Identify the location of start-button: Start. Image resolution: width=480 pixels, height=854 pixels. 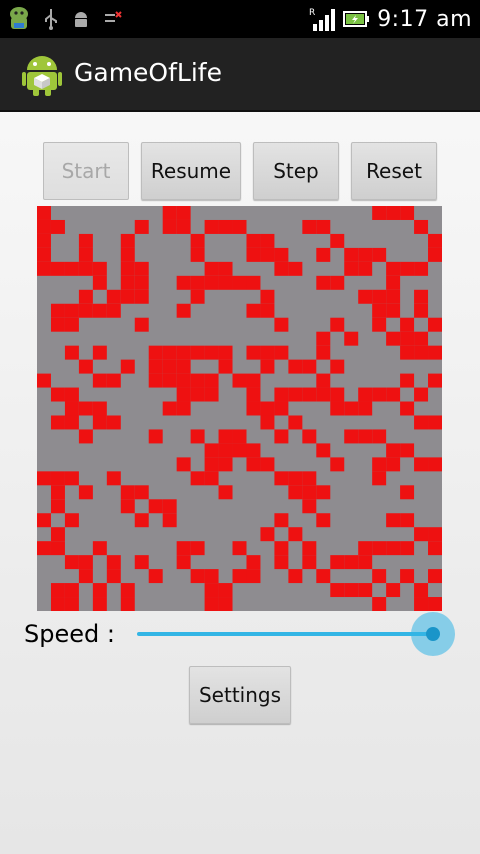
(86, 171).